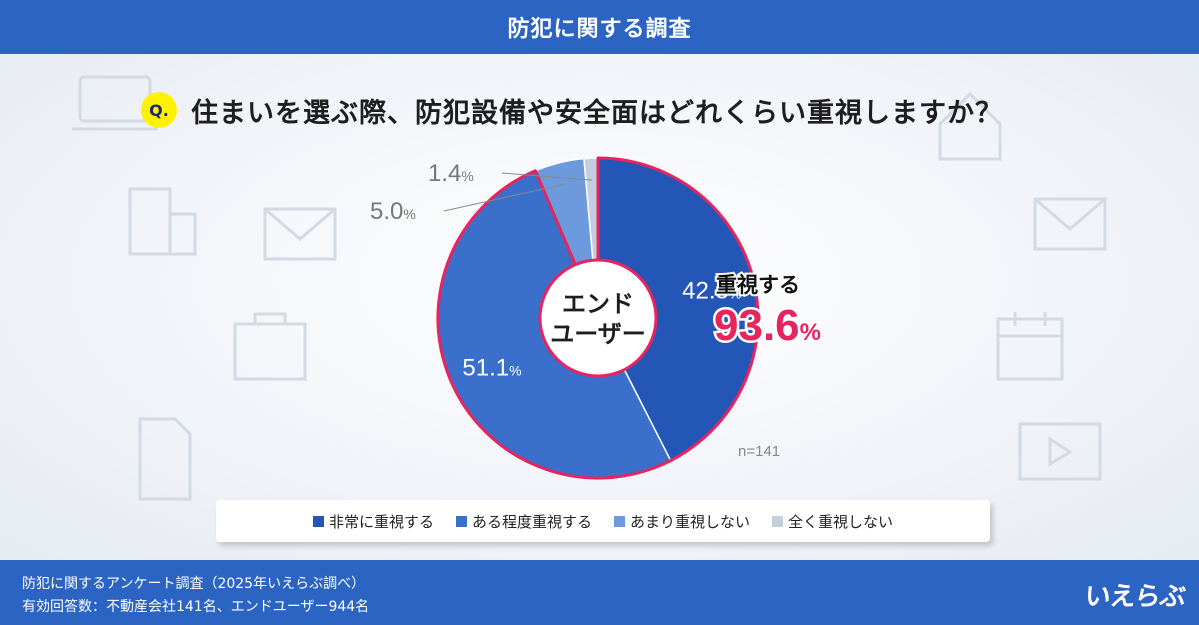  I want to click on legend-label: 全く重視しない, so click(841, 521).